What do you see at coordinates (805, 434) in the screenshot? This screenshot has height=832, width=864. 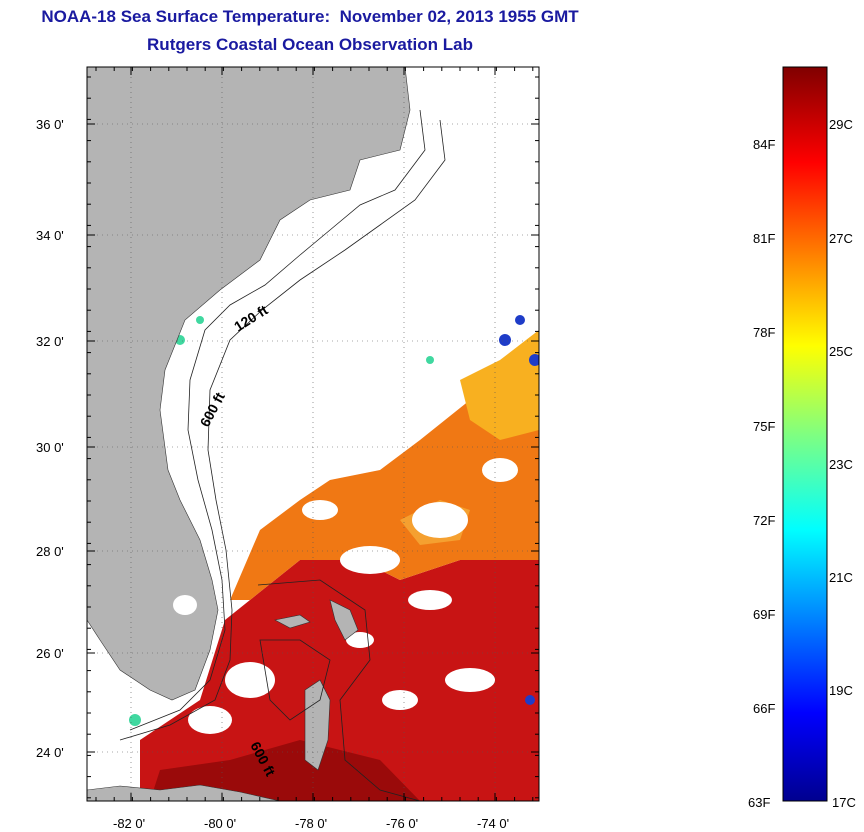 I see `colorbar` at bounding box center [805, 434].